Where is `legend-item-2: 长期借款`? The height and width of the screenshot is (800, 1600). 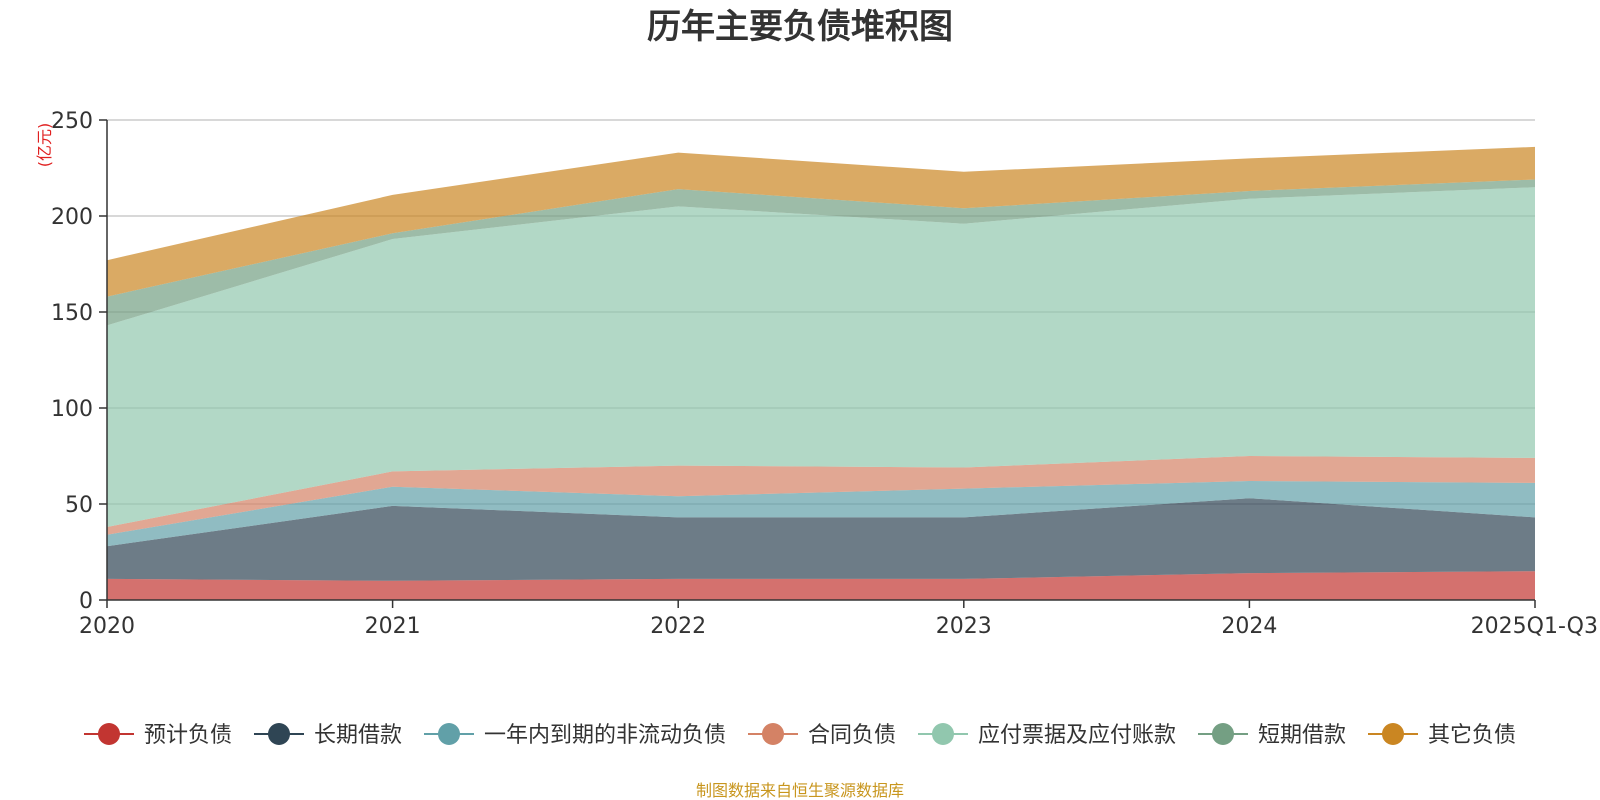 legend-item-2: 长期借款 is located at coordinates (327, 735).